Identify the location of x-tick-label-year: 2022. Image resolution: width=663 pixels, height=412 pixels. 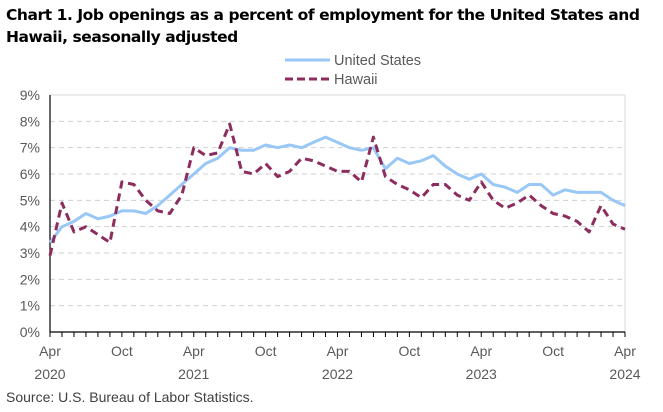
(337, 374).